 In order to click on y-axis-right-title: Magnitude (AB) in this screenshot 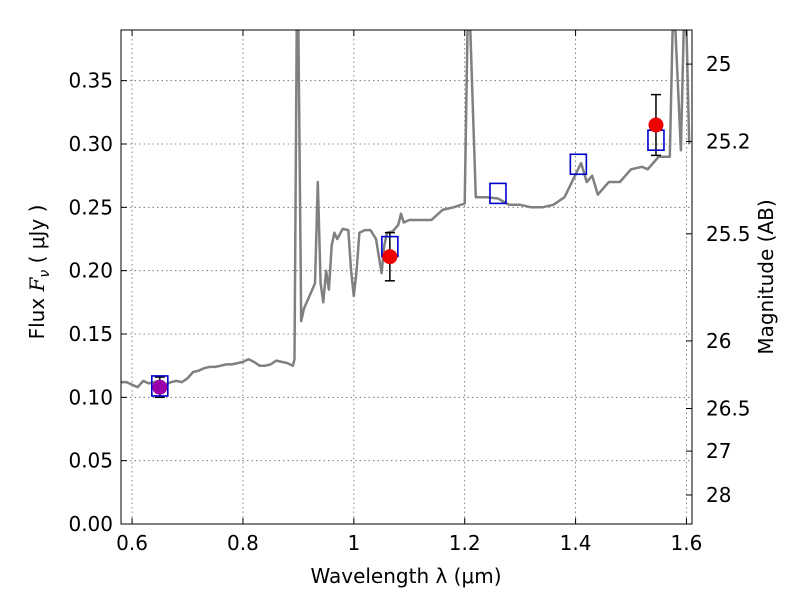, I will do `click(766, 276)`.